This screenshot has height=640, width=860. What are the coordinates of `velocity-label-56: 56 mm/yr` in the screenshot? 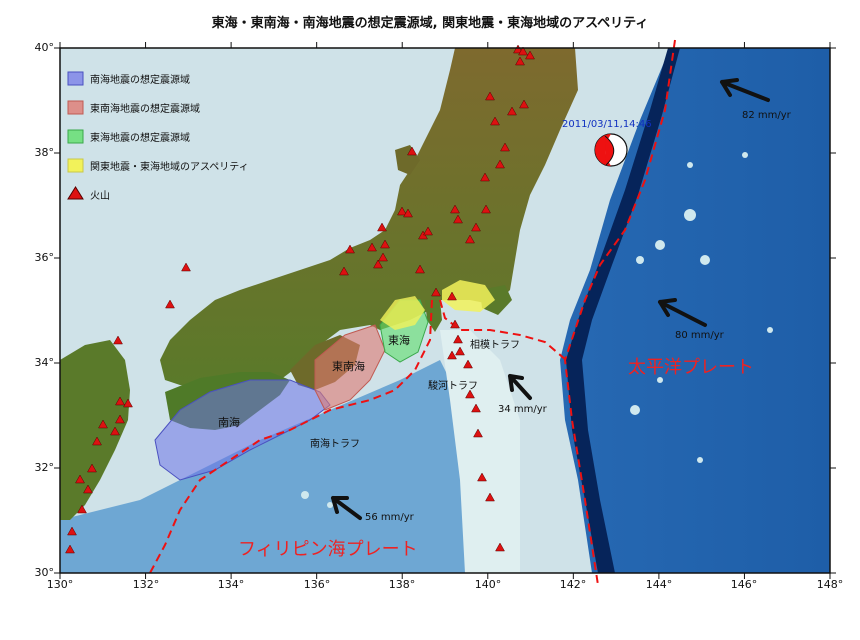 It's located at (390, 517).